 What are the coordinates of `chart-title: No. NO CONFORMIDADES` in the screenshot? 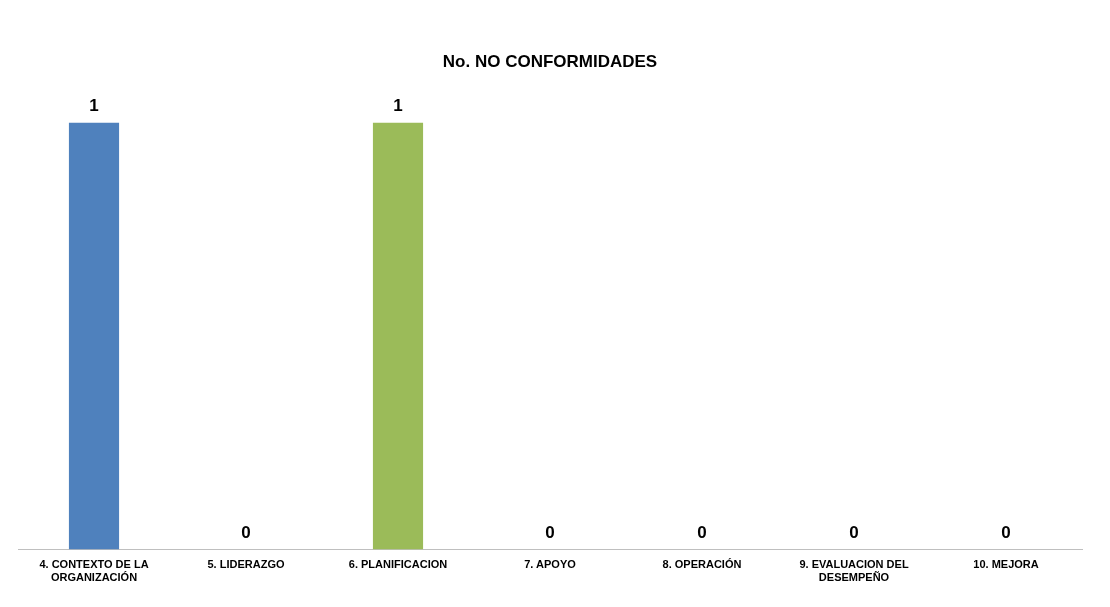 It's located at (550, 61).